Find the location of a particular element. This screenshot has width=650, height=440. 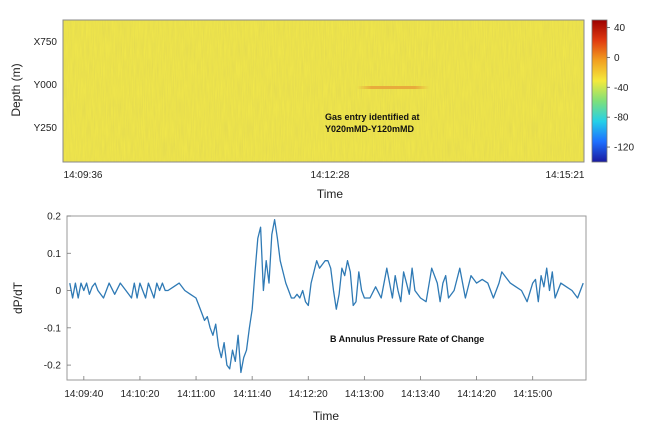

line-x-tick: 14:14:20 is located at coordinates (476, 394).